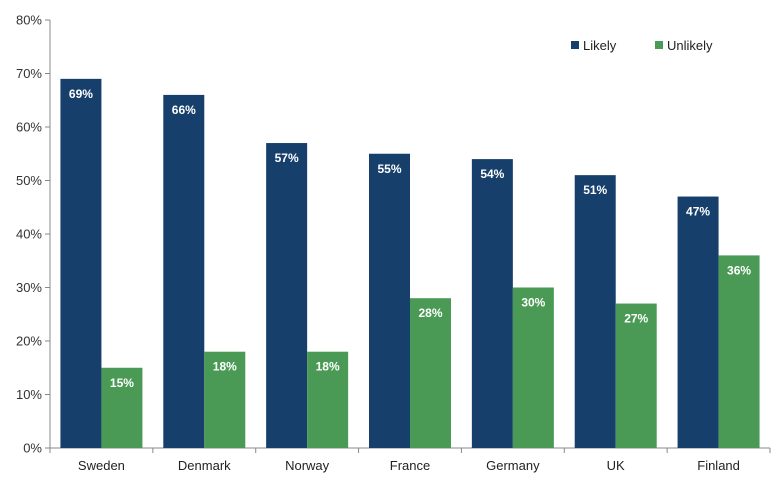 The height and width of the screenshot is (485, 780). What do you see at coordinates (389, 169) in the screenshot?
I see `data-label-likely: 55%` at bounding box center [389, 169].